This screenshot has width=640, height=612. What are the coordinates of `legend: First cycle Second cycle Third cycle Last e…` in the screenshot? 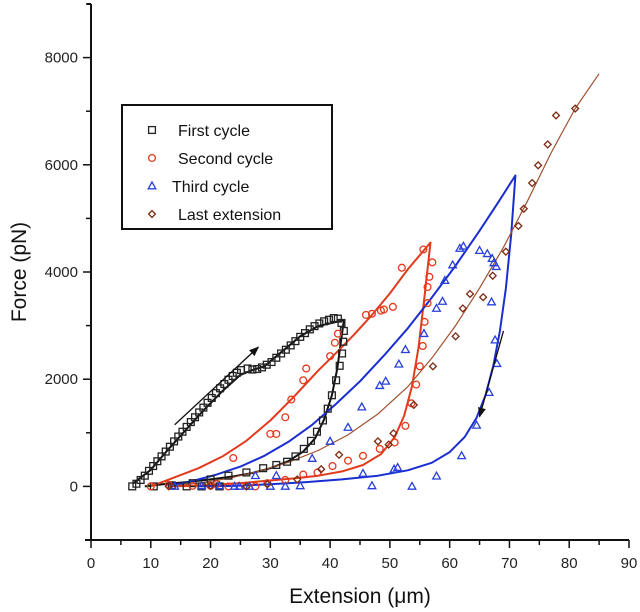 It's located at (227, 167).